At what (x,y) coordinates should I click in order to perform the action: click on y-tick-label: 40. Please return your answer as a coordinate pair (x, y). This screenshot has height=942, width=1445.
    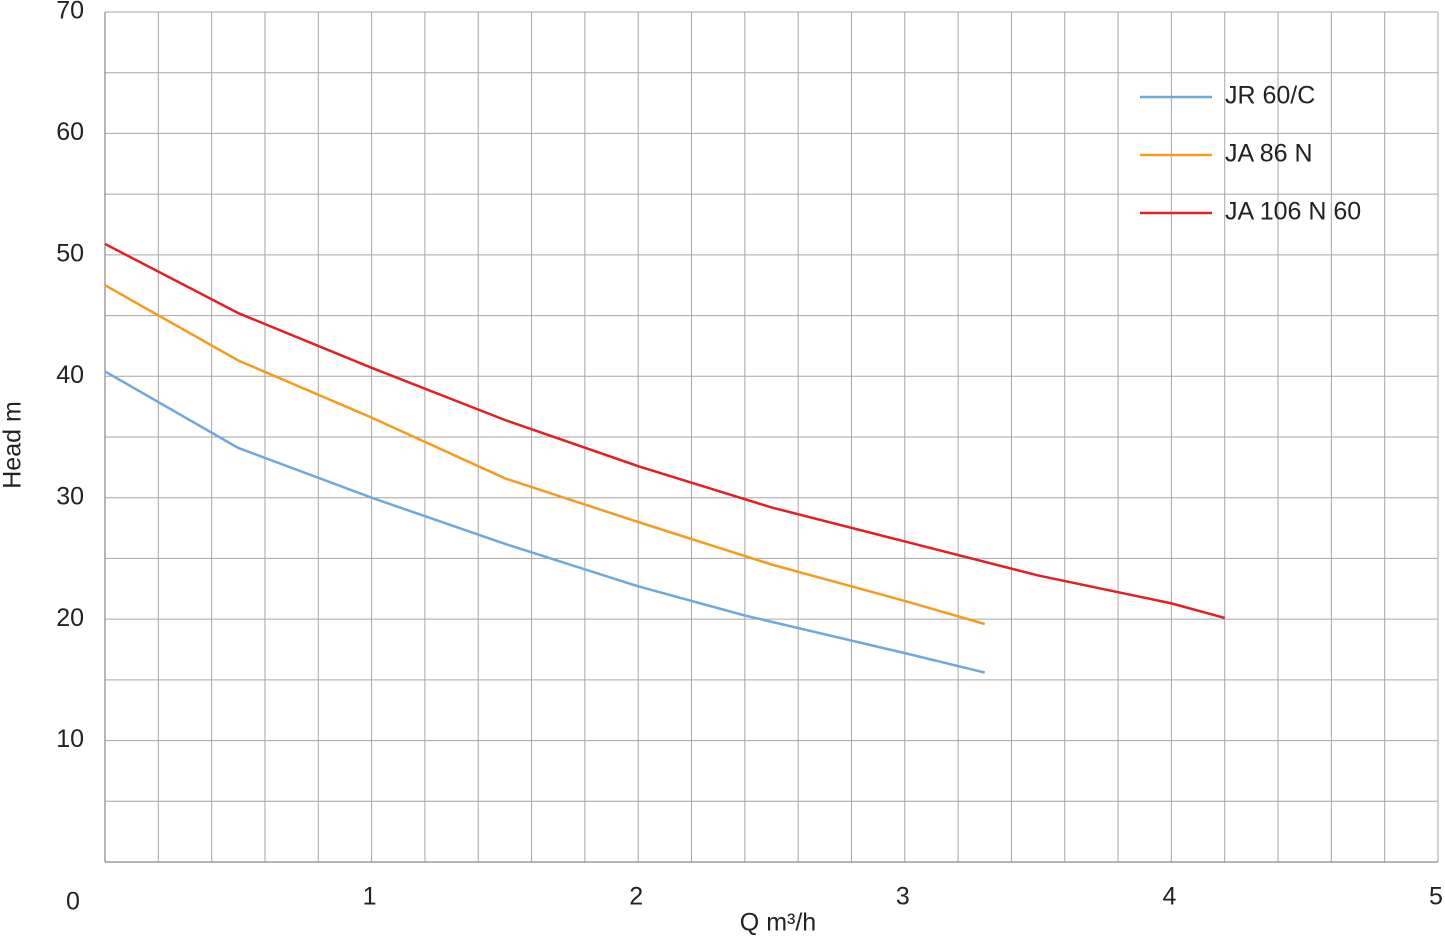
    Looking at the image, I should click on (70, 375).